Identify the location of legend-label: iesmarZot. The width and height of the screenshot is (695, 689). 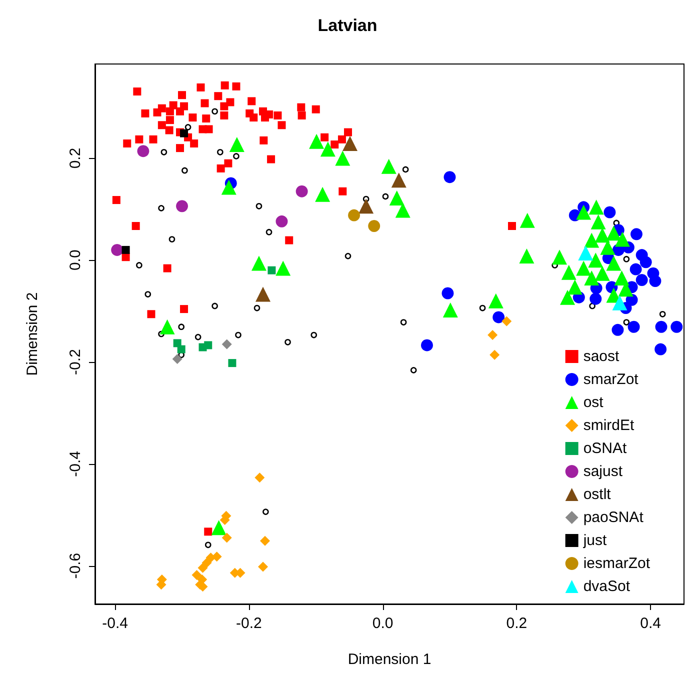
(617, 563).